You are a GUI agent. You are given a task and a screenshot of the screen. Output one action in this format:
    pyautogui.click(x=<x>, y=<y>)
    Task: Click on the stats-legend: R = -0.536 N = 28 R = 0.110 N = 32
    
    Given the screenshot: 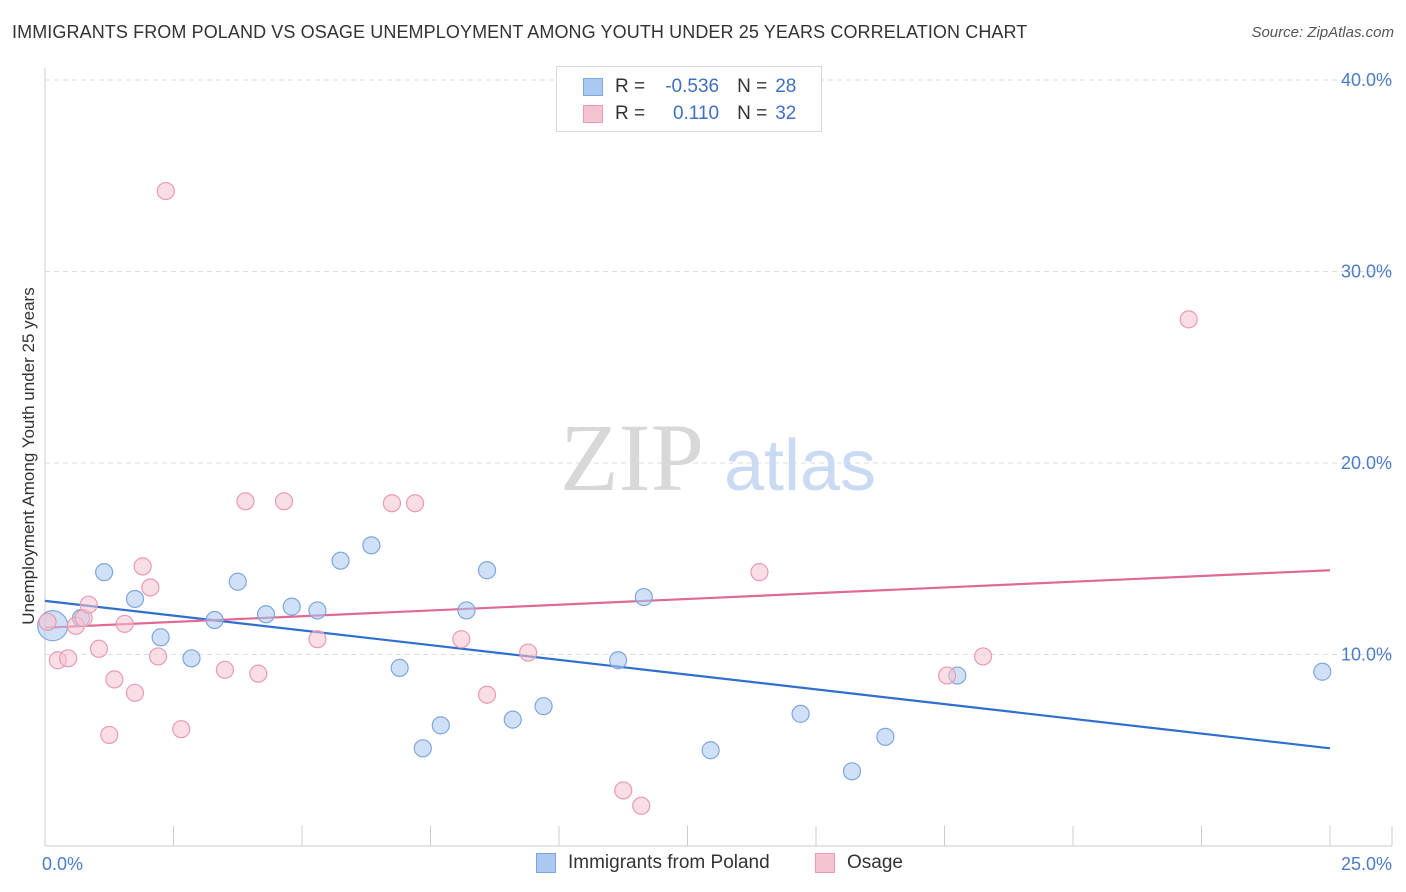 What is the action you would take?
    pyautogui.click(x=689, y=99)
    